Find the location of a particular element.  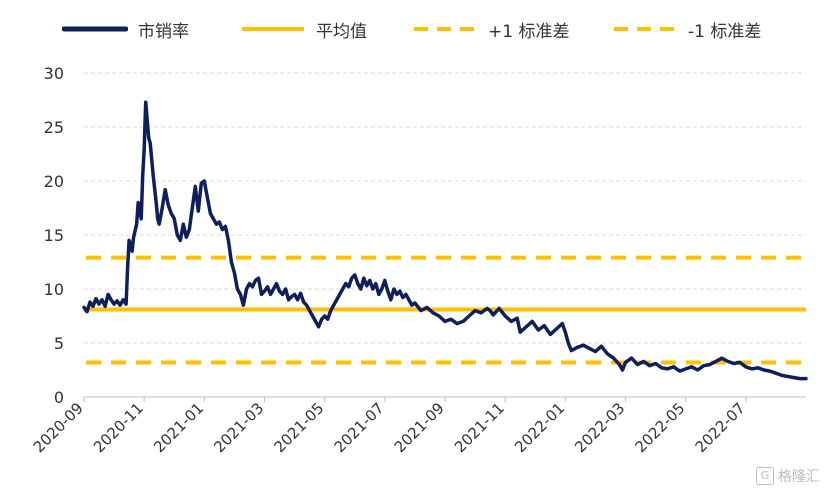

x-tick-label-2021-01: 2021-01 is located at coordinates (178, 427).